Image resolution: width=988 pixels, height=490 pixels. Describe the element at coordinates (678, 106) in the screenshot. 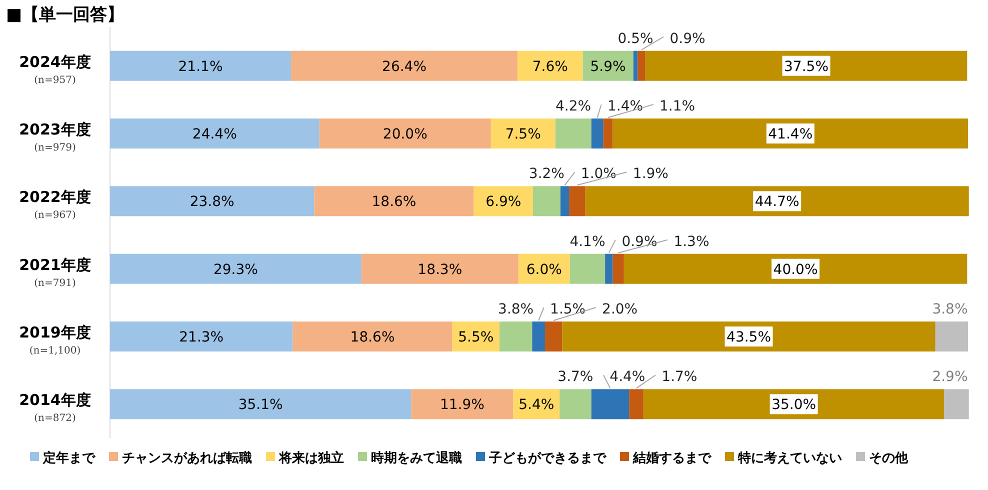

I see `data-label: 1.1%` at that location.